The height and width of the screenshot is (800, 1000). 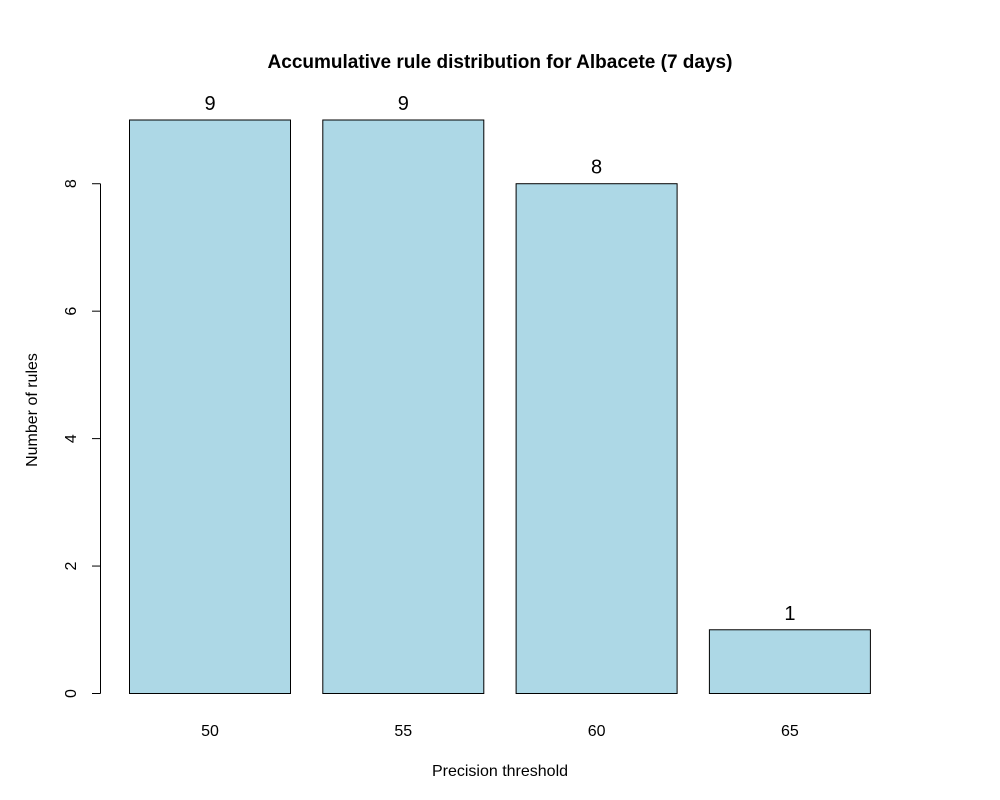 I want to click on y-tick-label: 8, so click(x=71, y=183).